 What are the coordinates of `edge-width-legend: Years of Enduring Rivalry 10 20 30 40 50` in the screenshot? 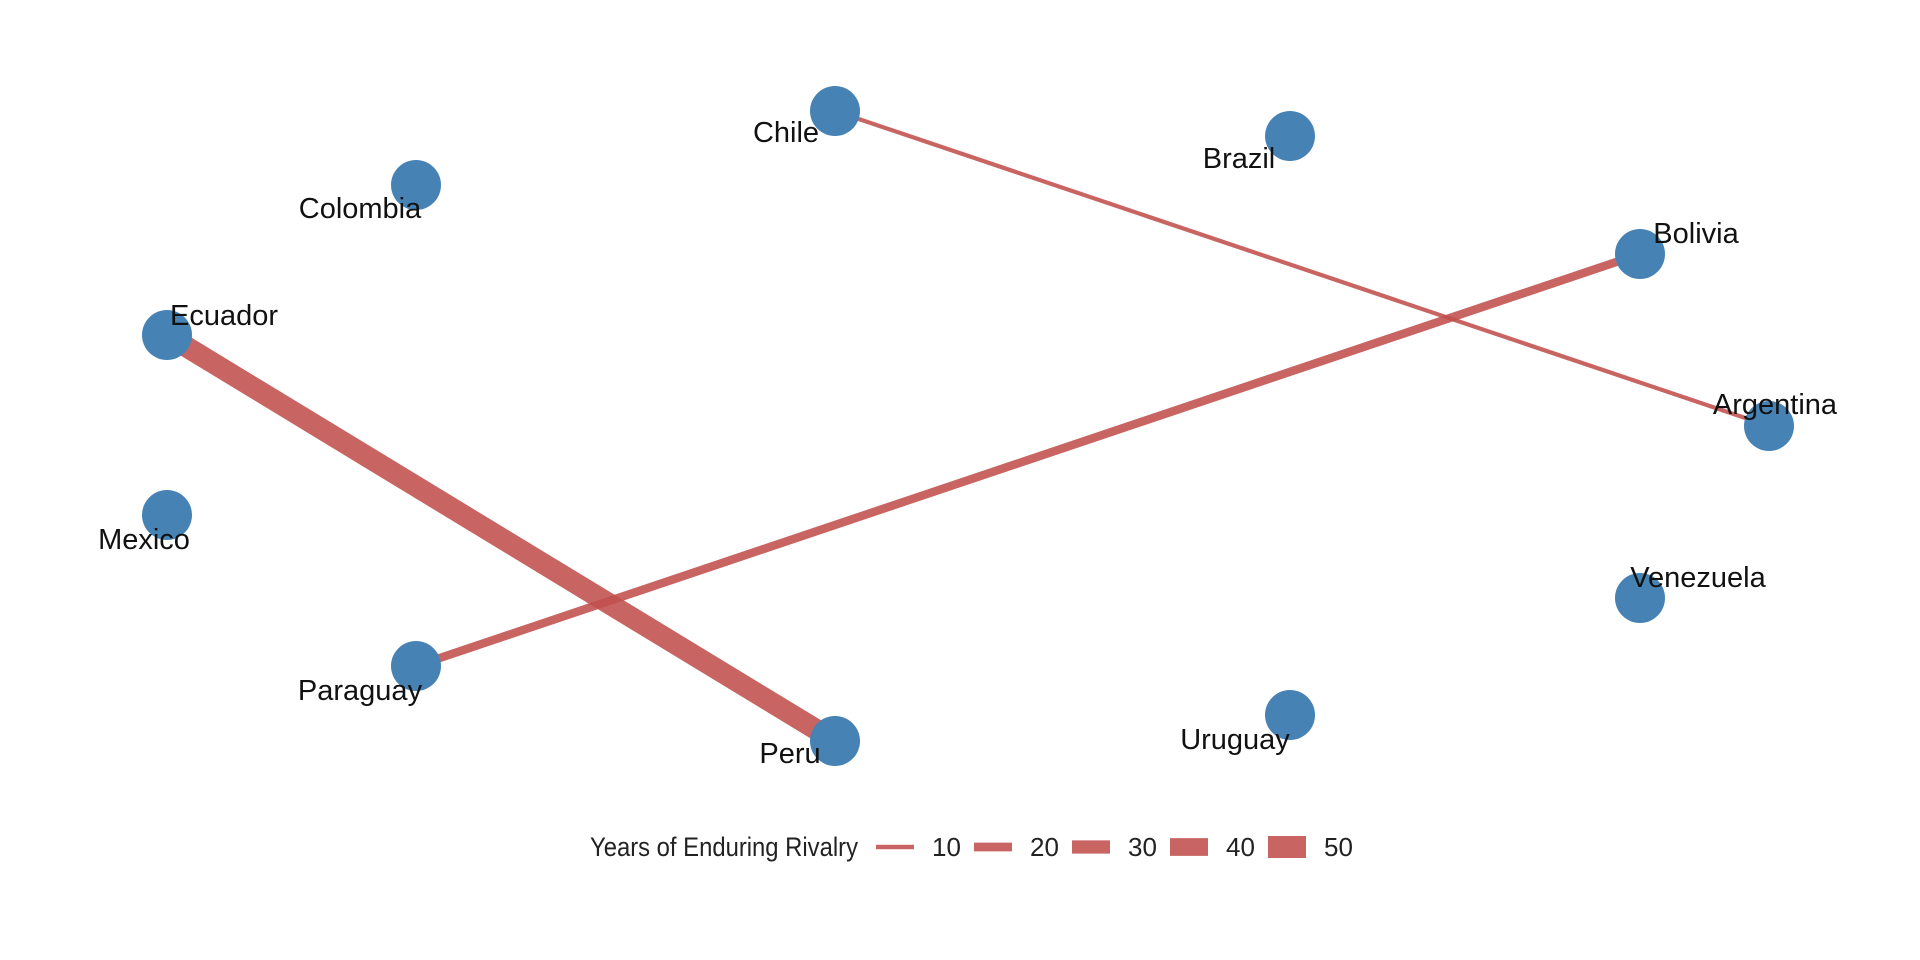 It's located at (971, 847).